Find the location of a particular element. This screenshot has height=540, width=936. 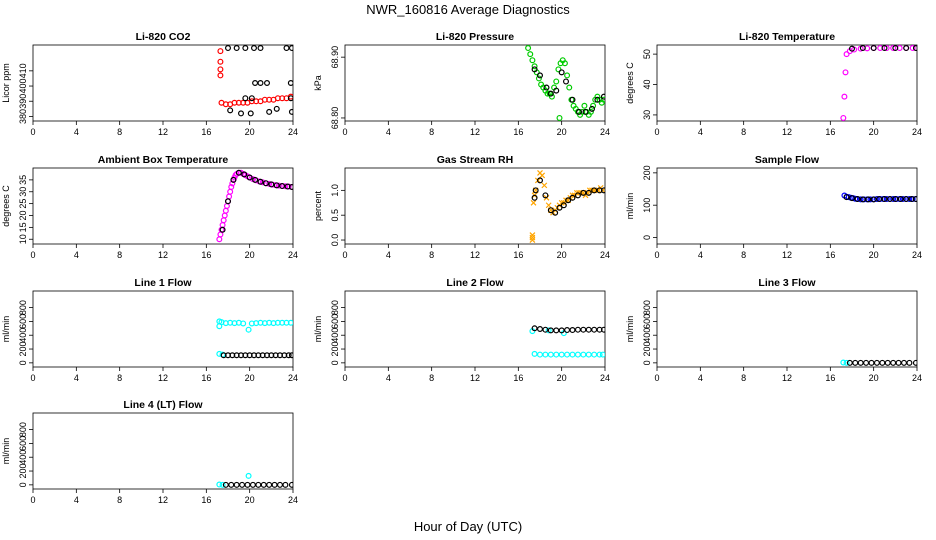

y-tick-label: 15 is located at coordinates (23, 227).